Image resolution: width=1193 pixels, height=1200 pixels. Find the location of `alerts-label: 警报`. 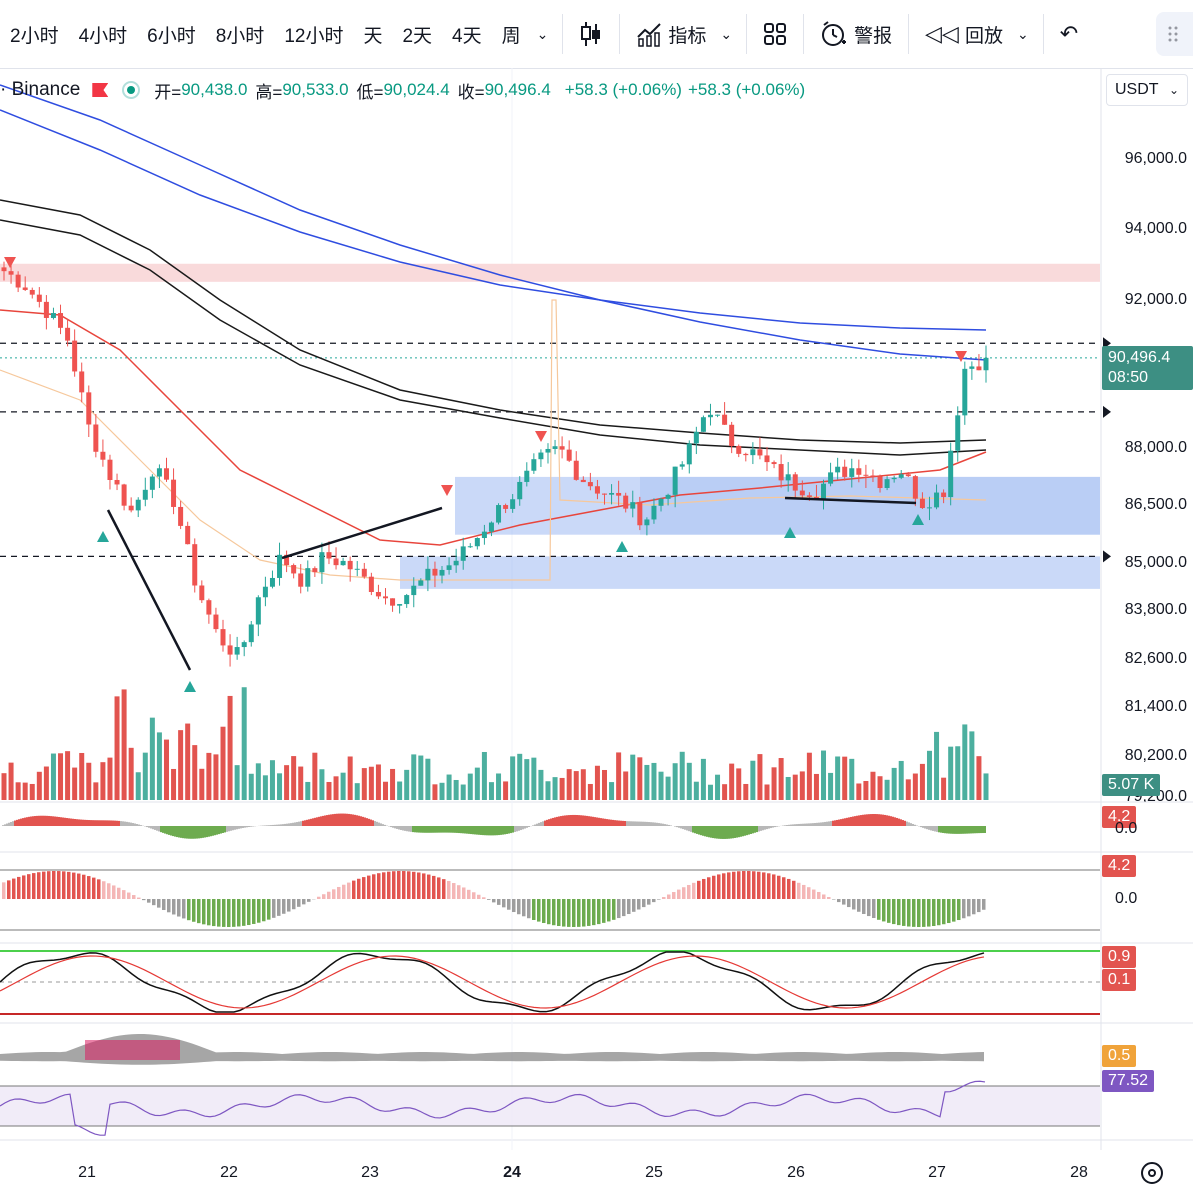

alerts-label: 警报 is located at coordinates (873, 36).